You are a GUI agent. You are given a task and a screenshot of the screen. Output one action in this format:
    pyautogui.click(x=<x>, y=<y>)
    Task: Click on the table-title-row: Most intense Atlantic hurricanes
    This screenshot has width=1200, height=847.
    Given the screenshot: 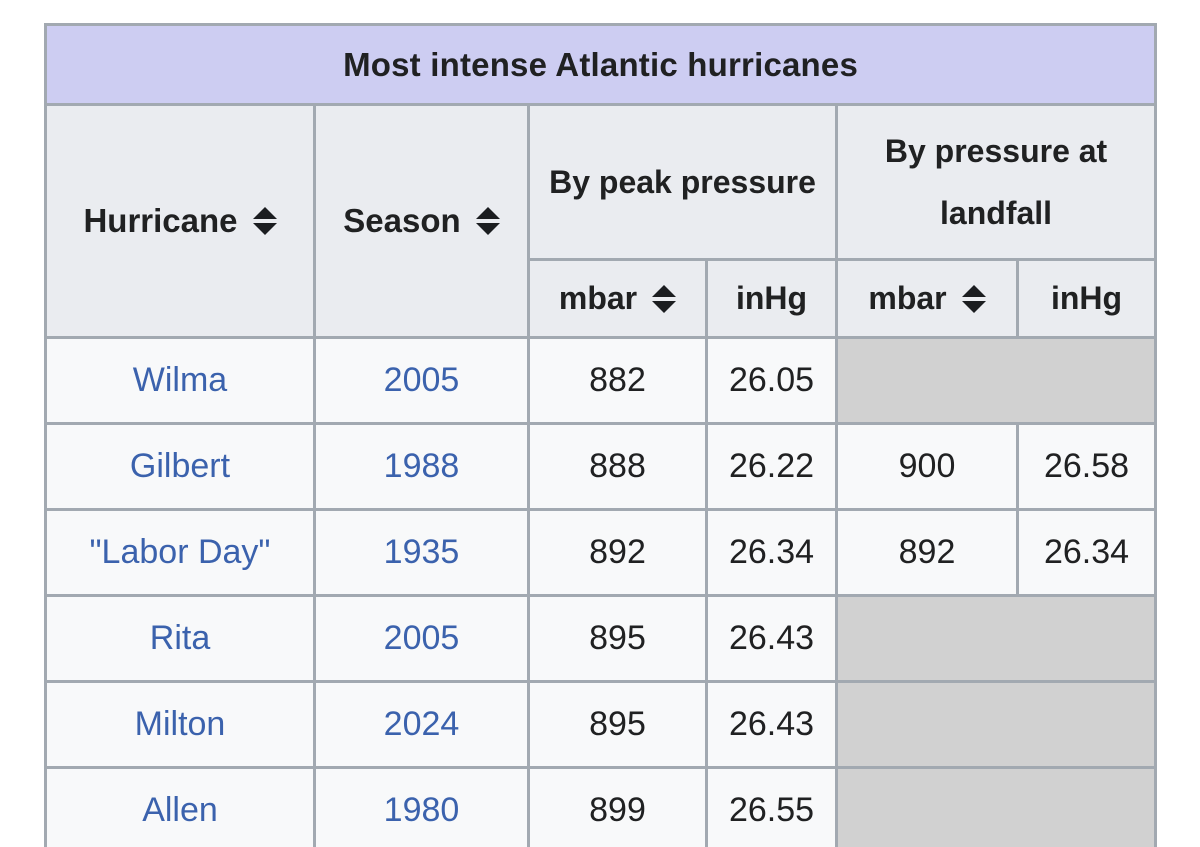 What is the action you would take?
    pyautogui.click(x=600, y=64)
    